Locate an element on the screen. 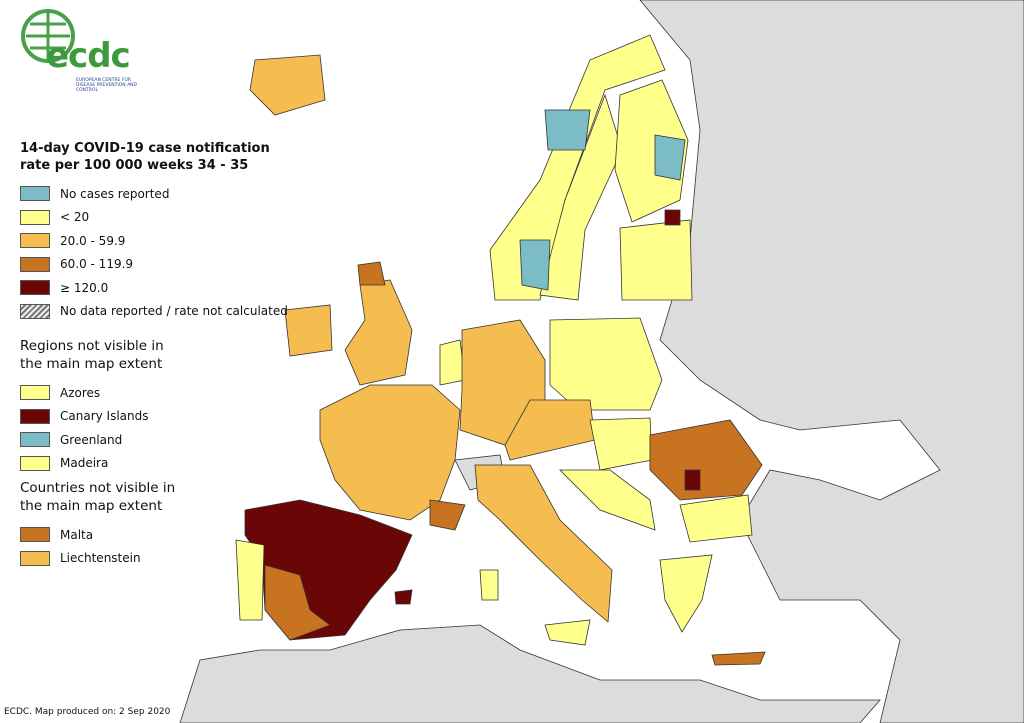 The width and height of the screenshot is (1024, 723). legend-label: Malta is located at coordinates (77, 534).